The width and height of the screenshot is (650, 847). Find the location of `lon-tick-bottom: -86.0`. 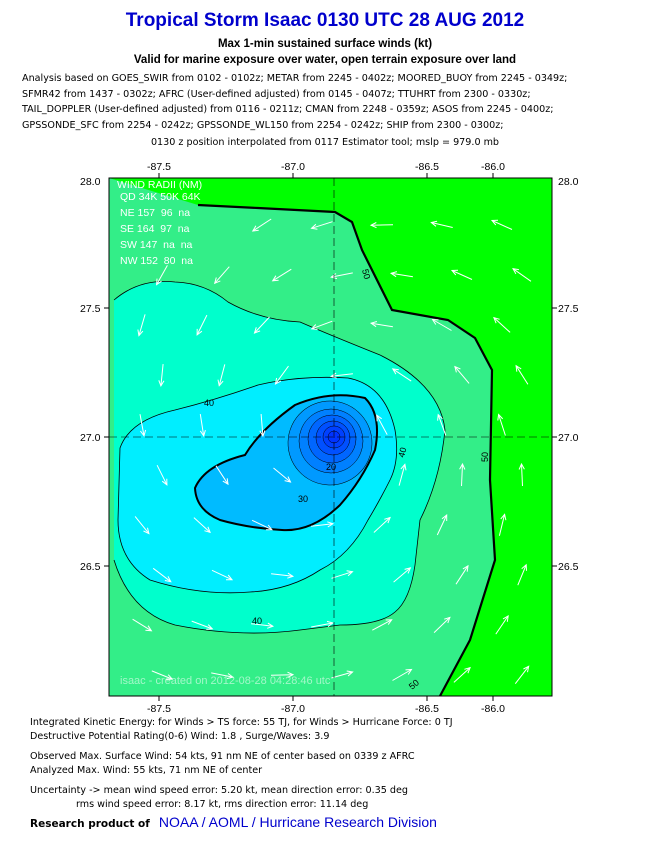

lon-tick-bottom: -86.0 is located at coordinates (493, 709).